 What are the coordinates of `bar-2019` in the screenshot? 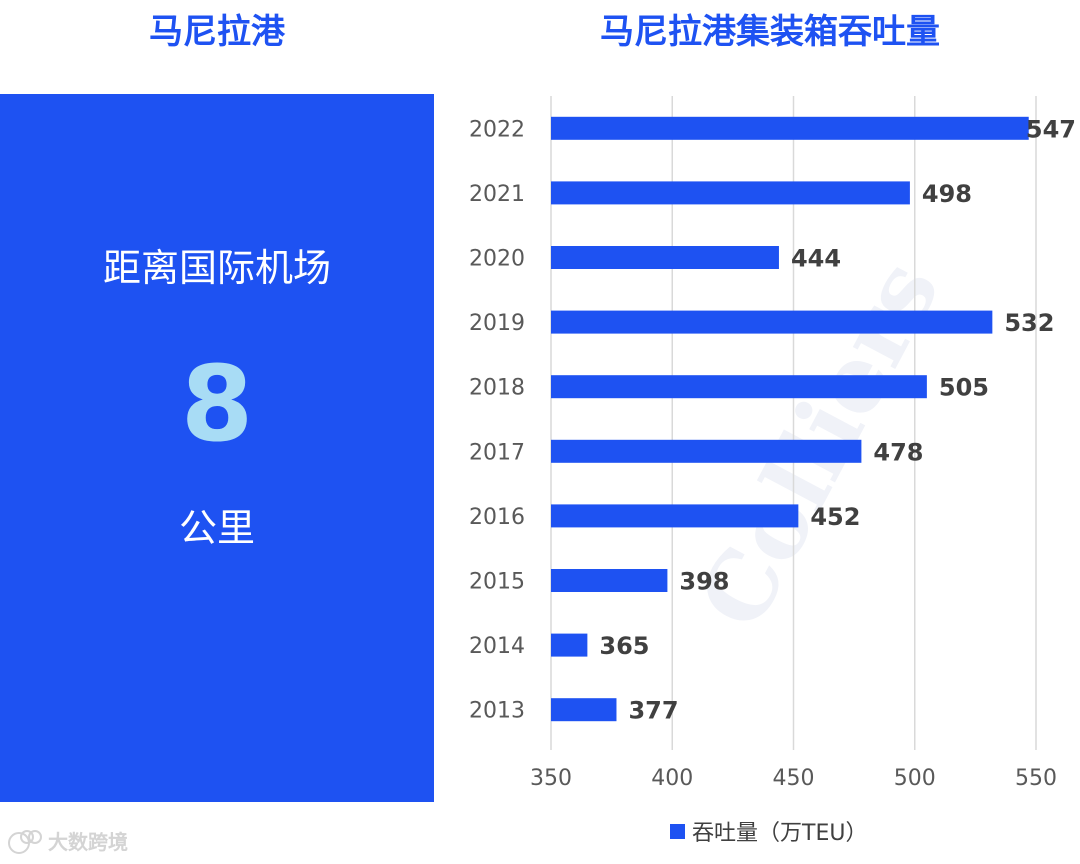 It's located at (772, 322).